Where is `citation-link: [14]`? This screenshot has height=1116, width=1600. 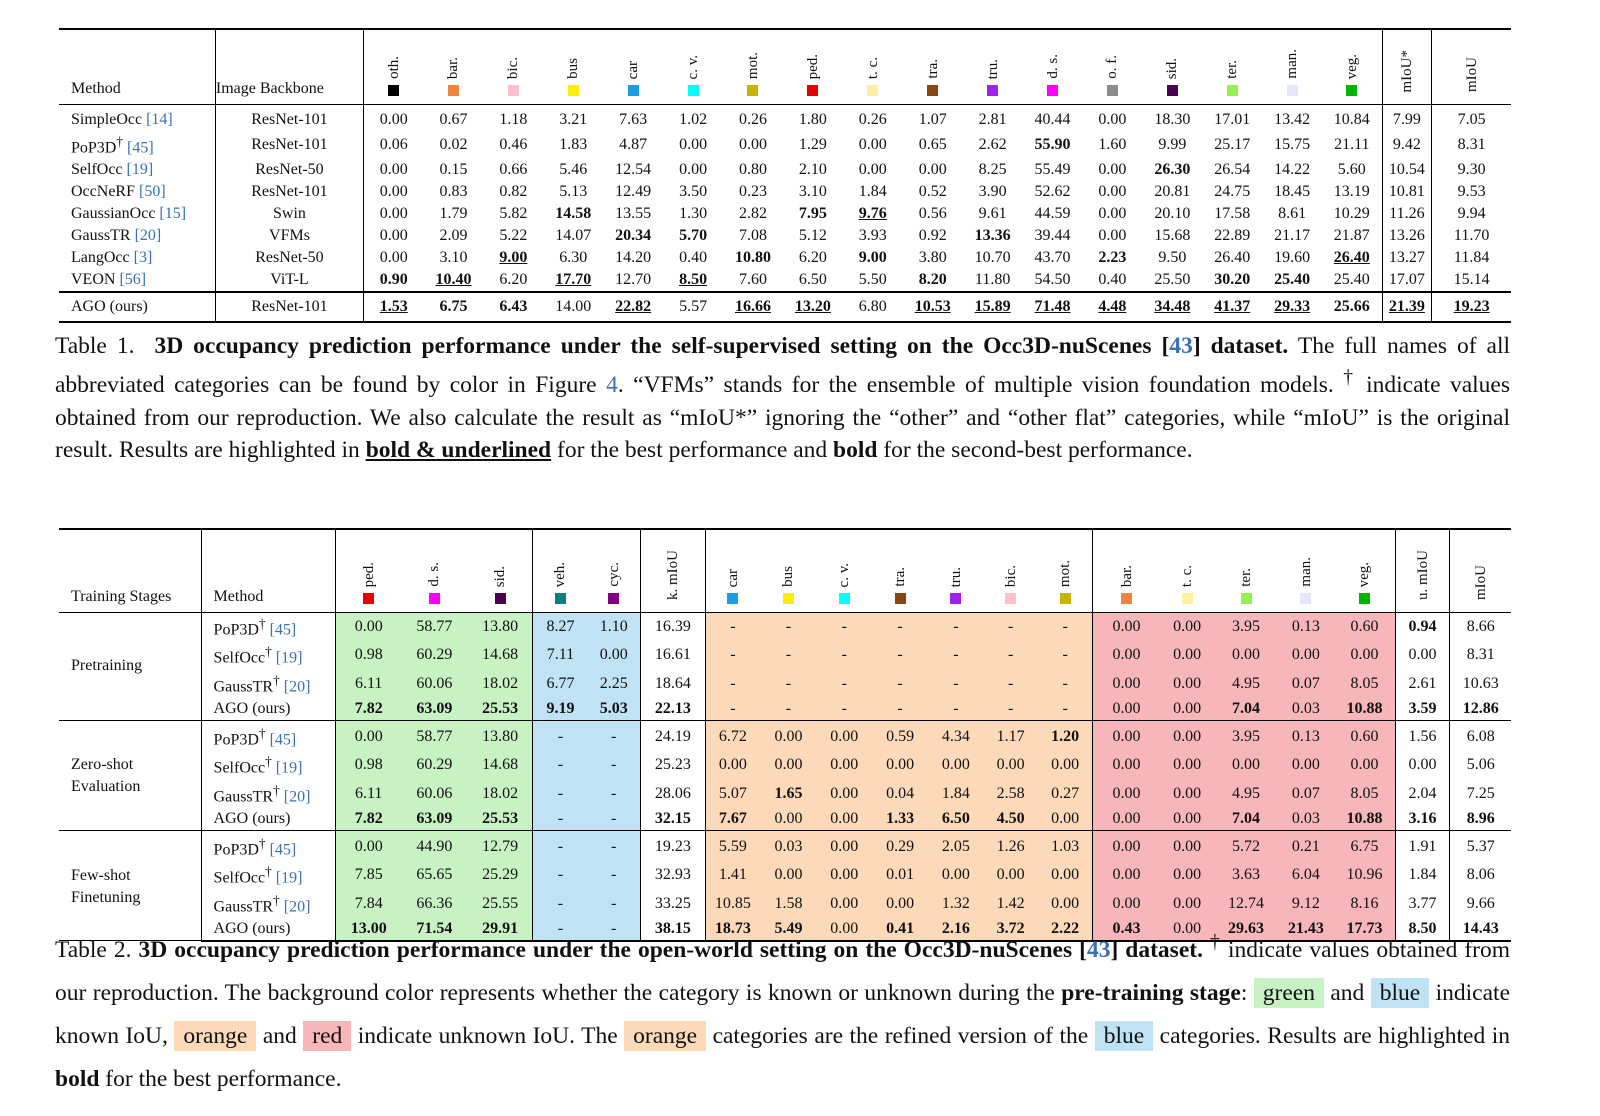
citation-link: [14] is located at coordinates (159, 119).